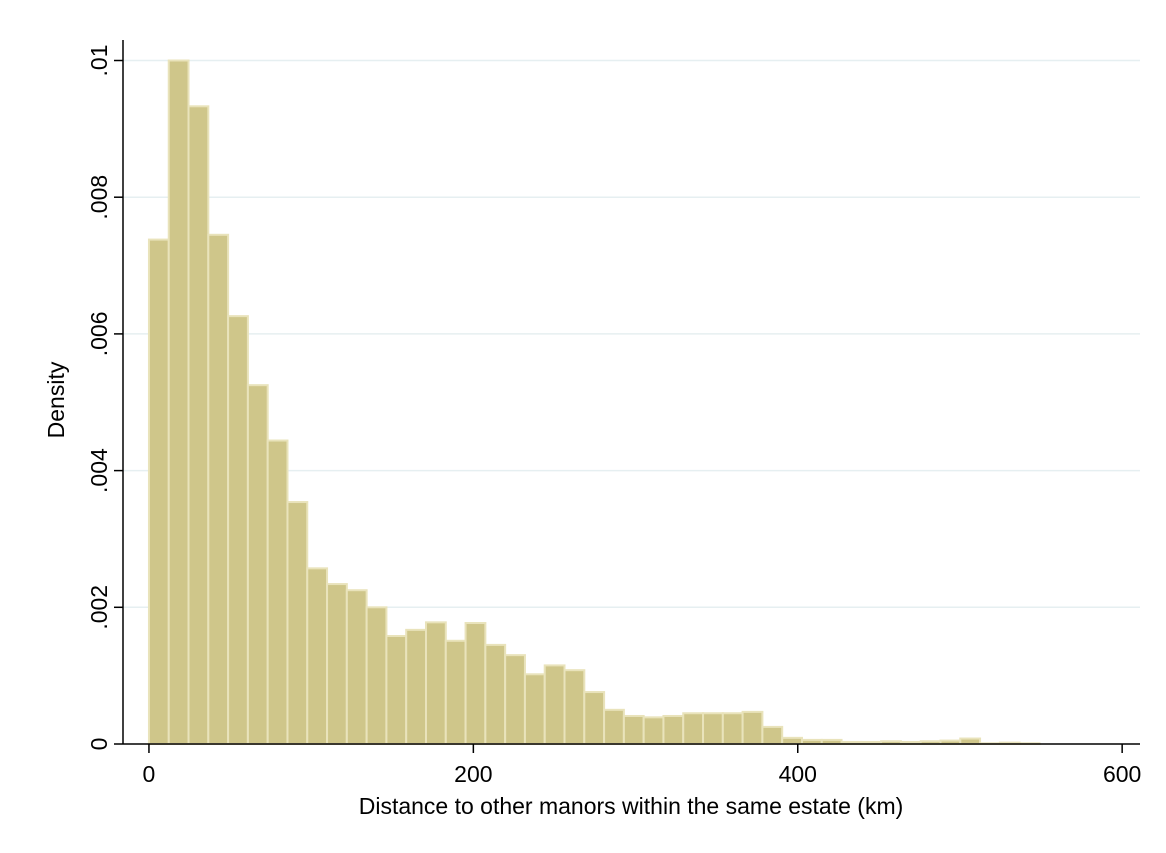 The width and height of the screenshot is (1166, 853). Describe the element at coordinates (798, 774) in the screenshot. I see `x-tick-label: 400` at that location.